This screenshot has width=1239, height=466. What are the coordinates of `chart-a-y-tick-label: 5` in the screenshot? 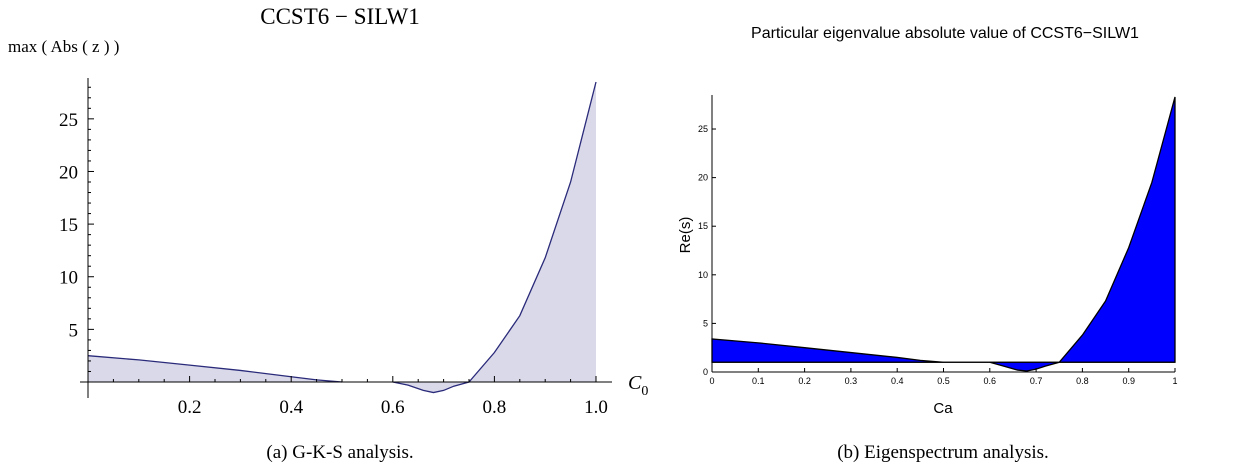 It's located at (74, 330).